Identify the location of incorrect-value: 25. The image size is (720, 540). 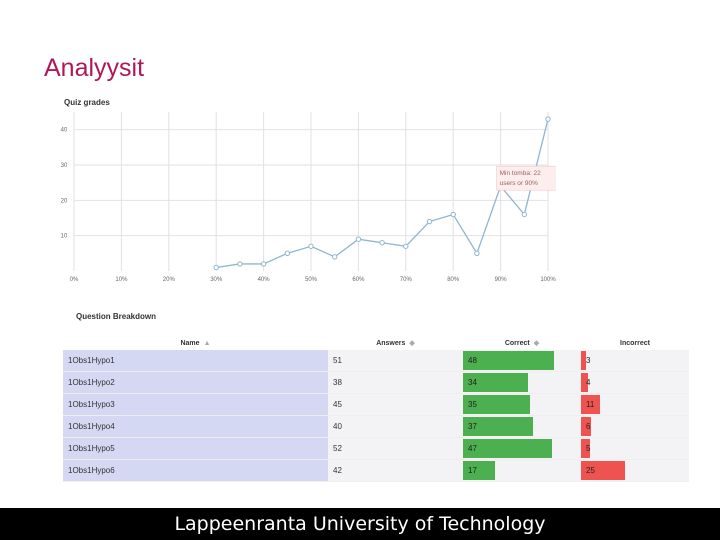
(590, 470).